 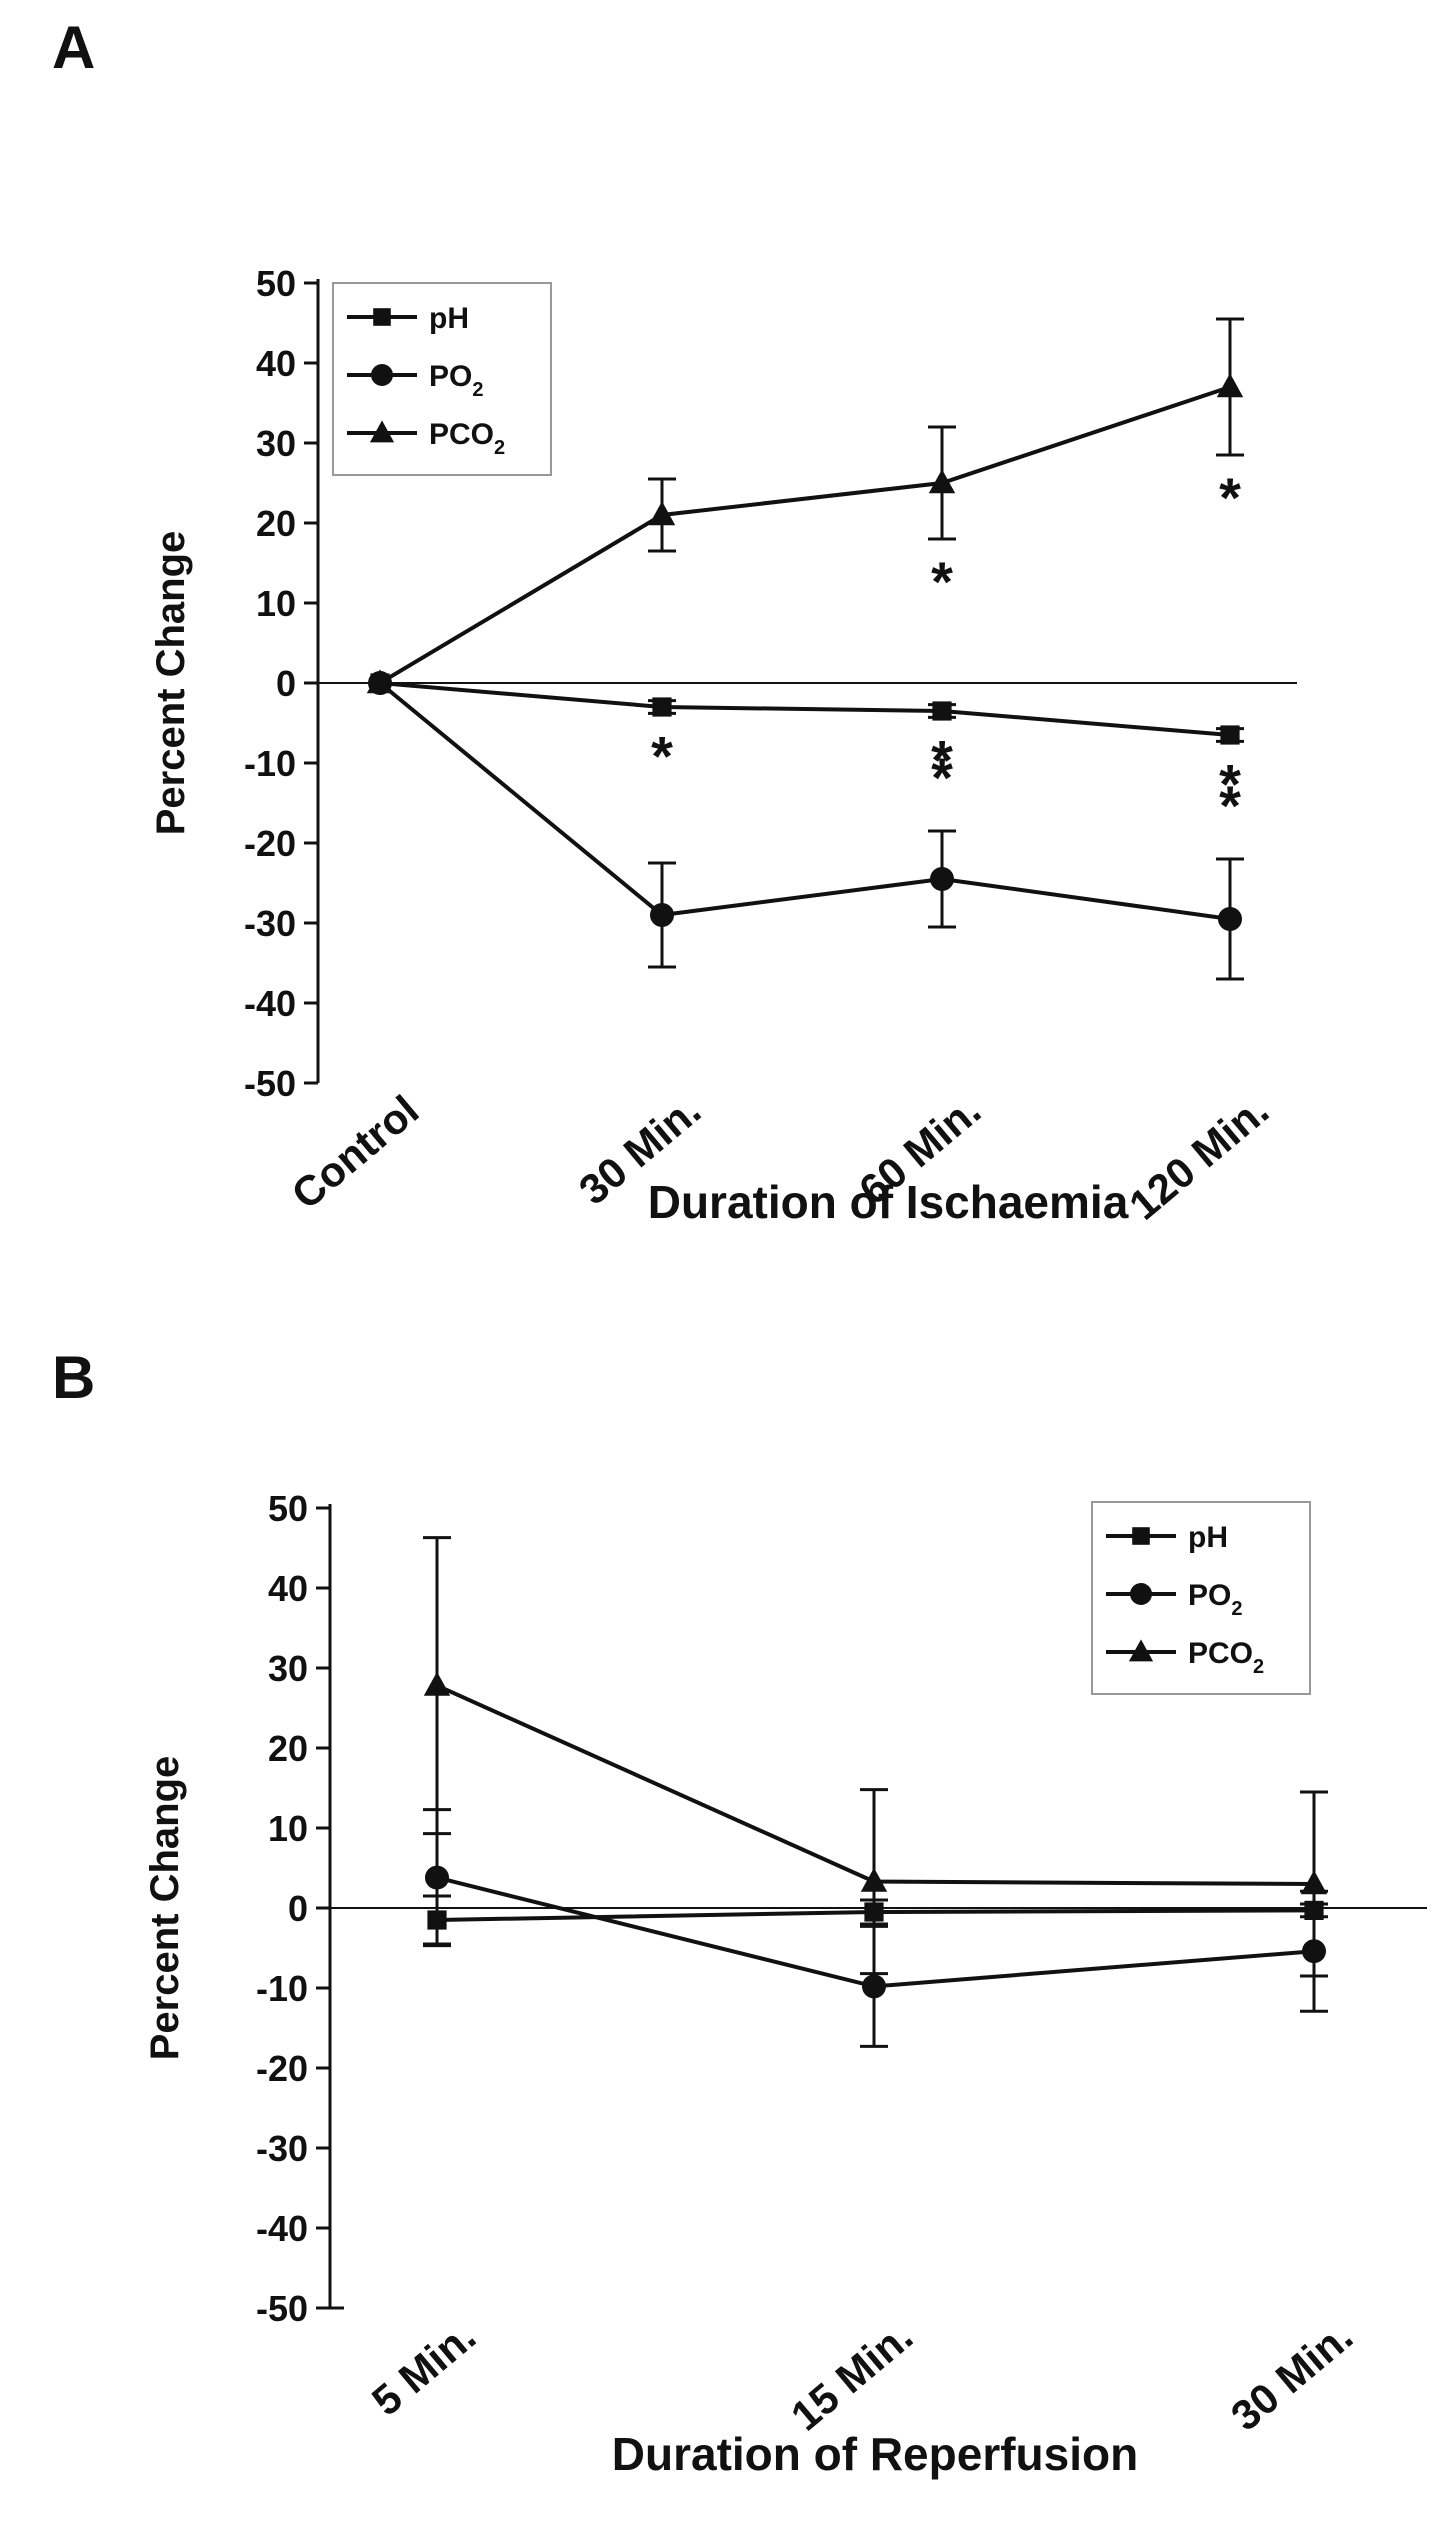 What do you see at coordinates (804, 801) in the screenshot?
I see `series-line-po2` at bounding box center [804, 801].